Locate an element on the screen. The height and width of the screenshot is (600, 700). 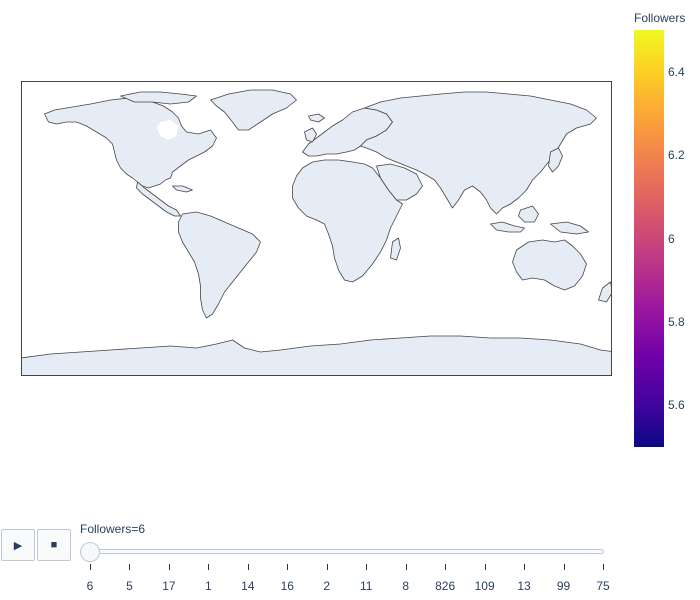
colorbar-tick-label: 6 is located at coordinates (671, 238).